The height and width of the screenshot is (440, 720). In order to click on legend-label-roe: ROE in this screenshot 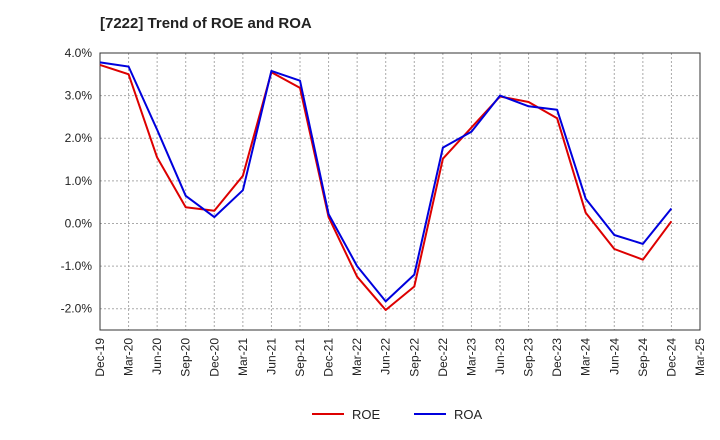, I will do `click(366, 414)`.